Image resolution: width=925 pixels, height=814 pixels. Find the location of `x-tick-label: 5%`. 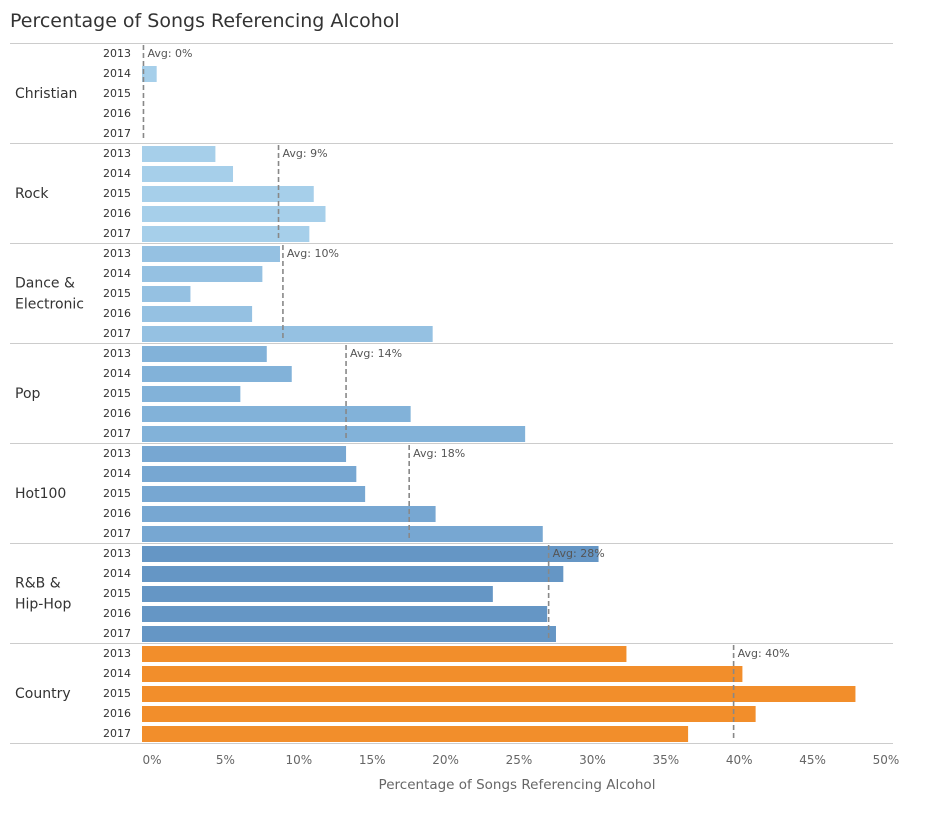

x-tick-label: 5% is located at coordinates (225, 760).